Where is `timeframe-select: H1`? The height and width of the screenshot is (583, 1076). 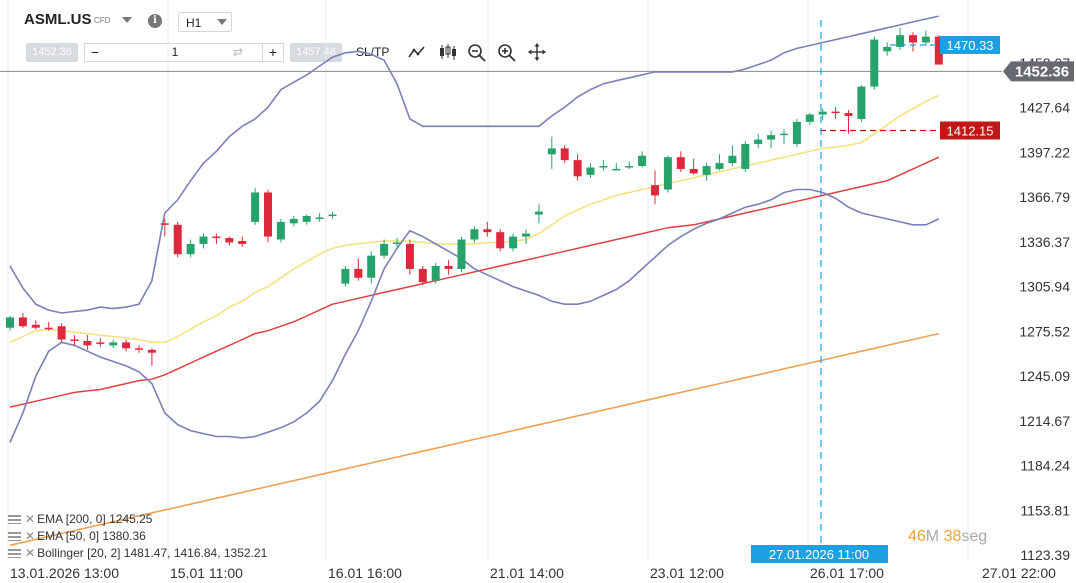 timeframe-select: H1 is located at coordinates (205, 22).